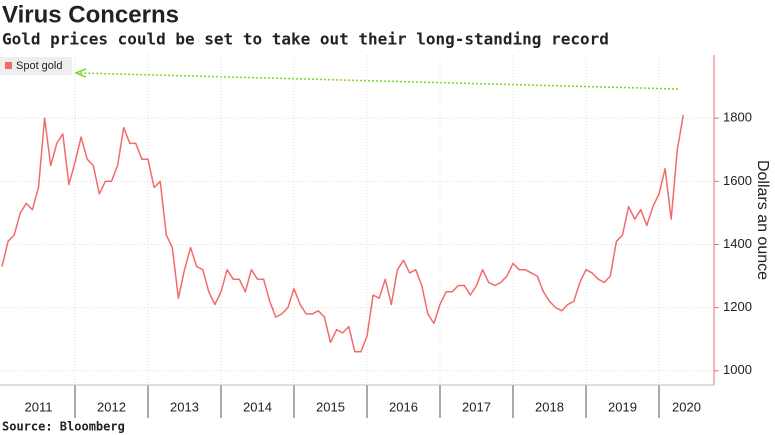 The image size is (775, 435). Describe the element at coordinates (403, 406) in the screenshot. I see `x-tick-label: 2016` at that location.